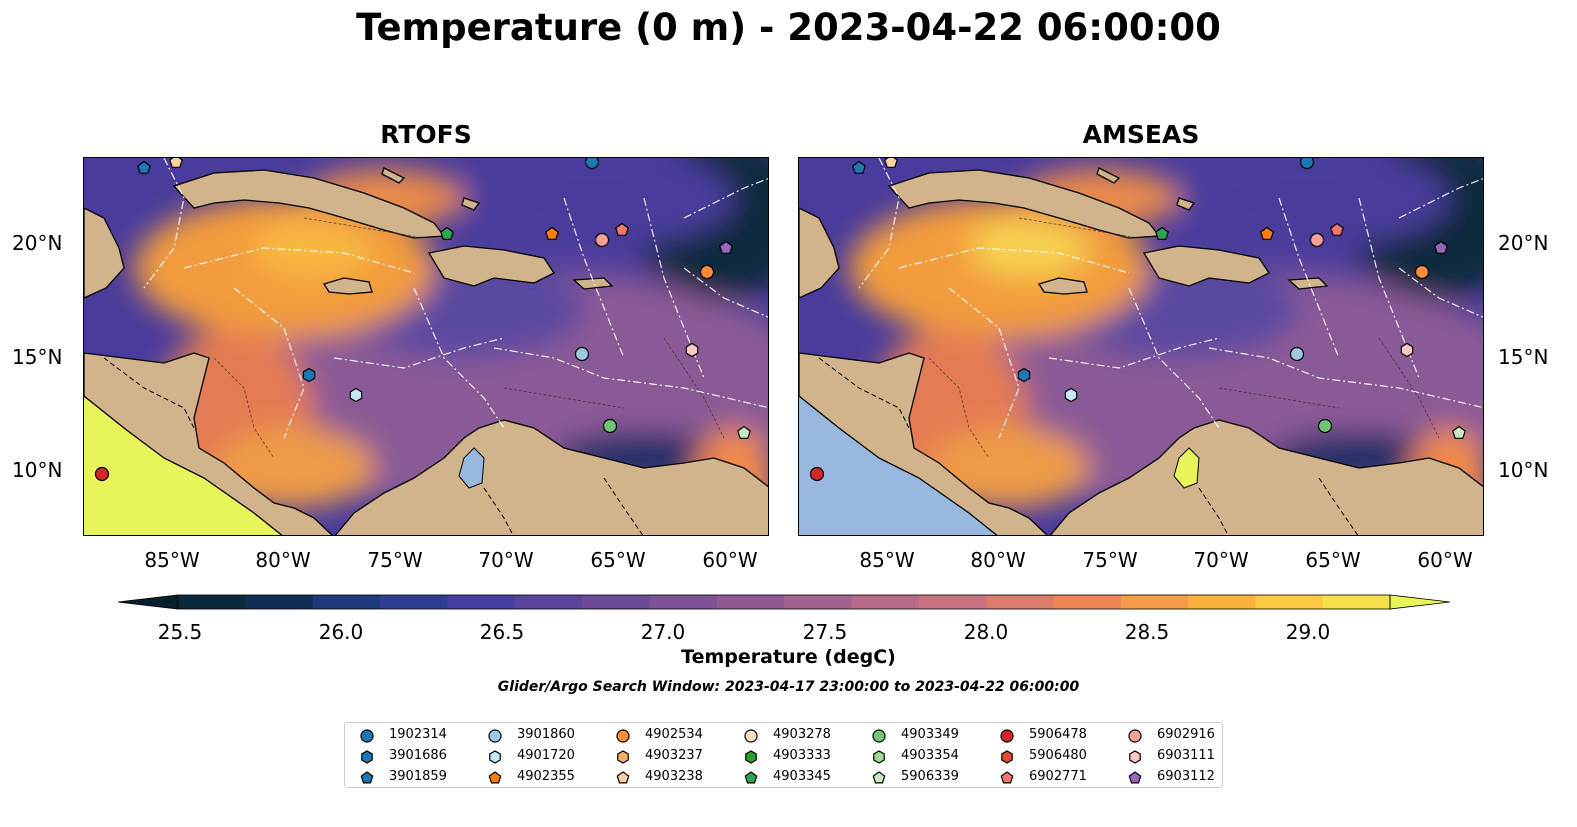 The width and height of the screenshot is (1577, 827). Describe the element at coordinates (1186, 755) in the screenshot. I see `legend-label: 6903111` at that location.